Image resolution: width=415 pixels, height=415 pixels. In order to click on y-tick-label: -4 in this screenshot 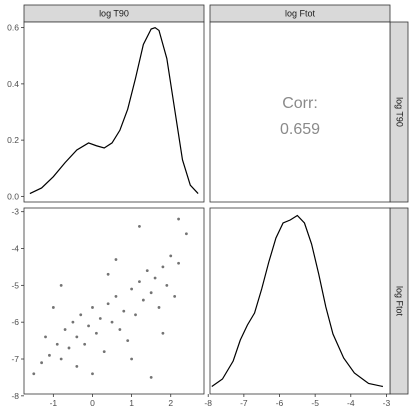, I will do `click(15, 249)`.